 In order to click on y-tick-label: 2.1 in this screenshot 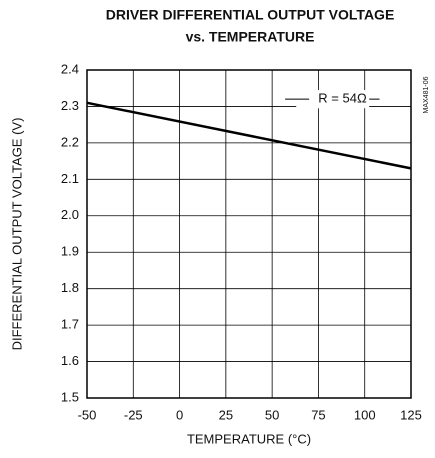, I will do `click(70, 178)`.